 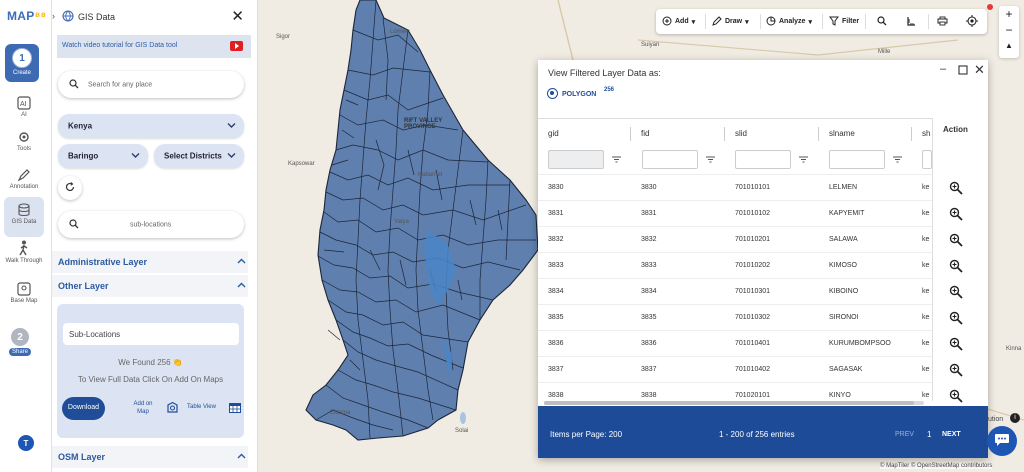 What do you see at coordinates (771, 22) in the screenshot?
I see `chart-pie-icon` at bounding box center [771, 22].